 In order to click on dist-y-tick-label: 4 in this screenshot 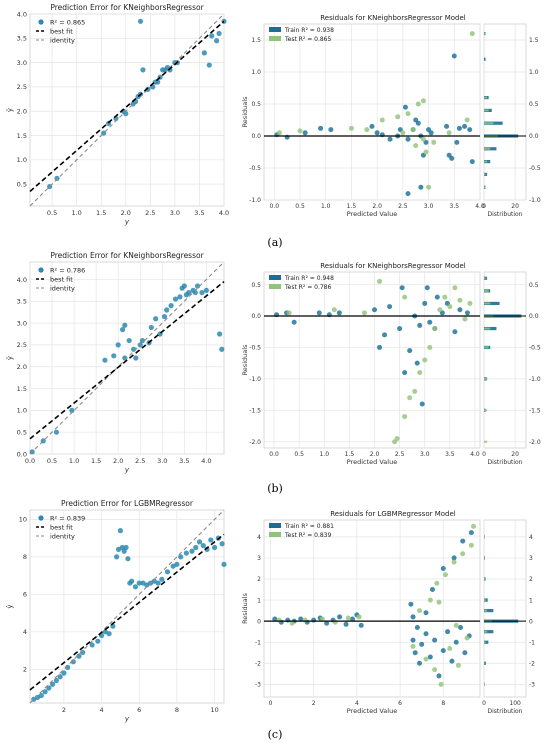, I will do `click(531, 537)`.